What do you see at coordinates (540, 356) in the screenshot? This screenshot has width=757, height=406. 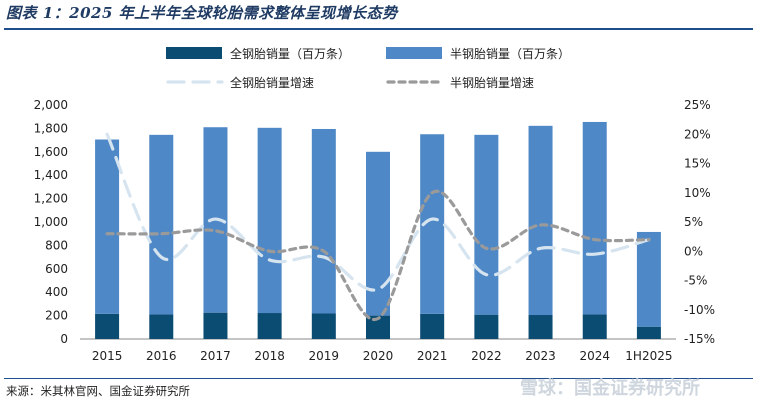 I see `x-tick-label: 2023` at bounding box center [540, 356].